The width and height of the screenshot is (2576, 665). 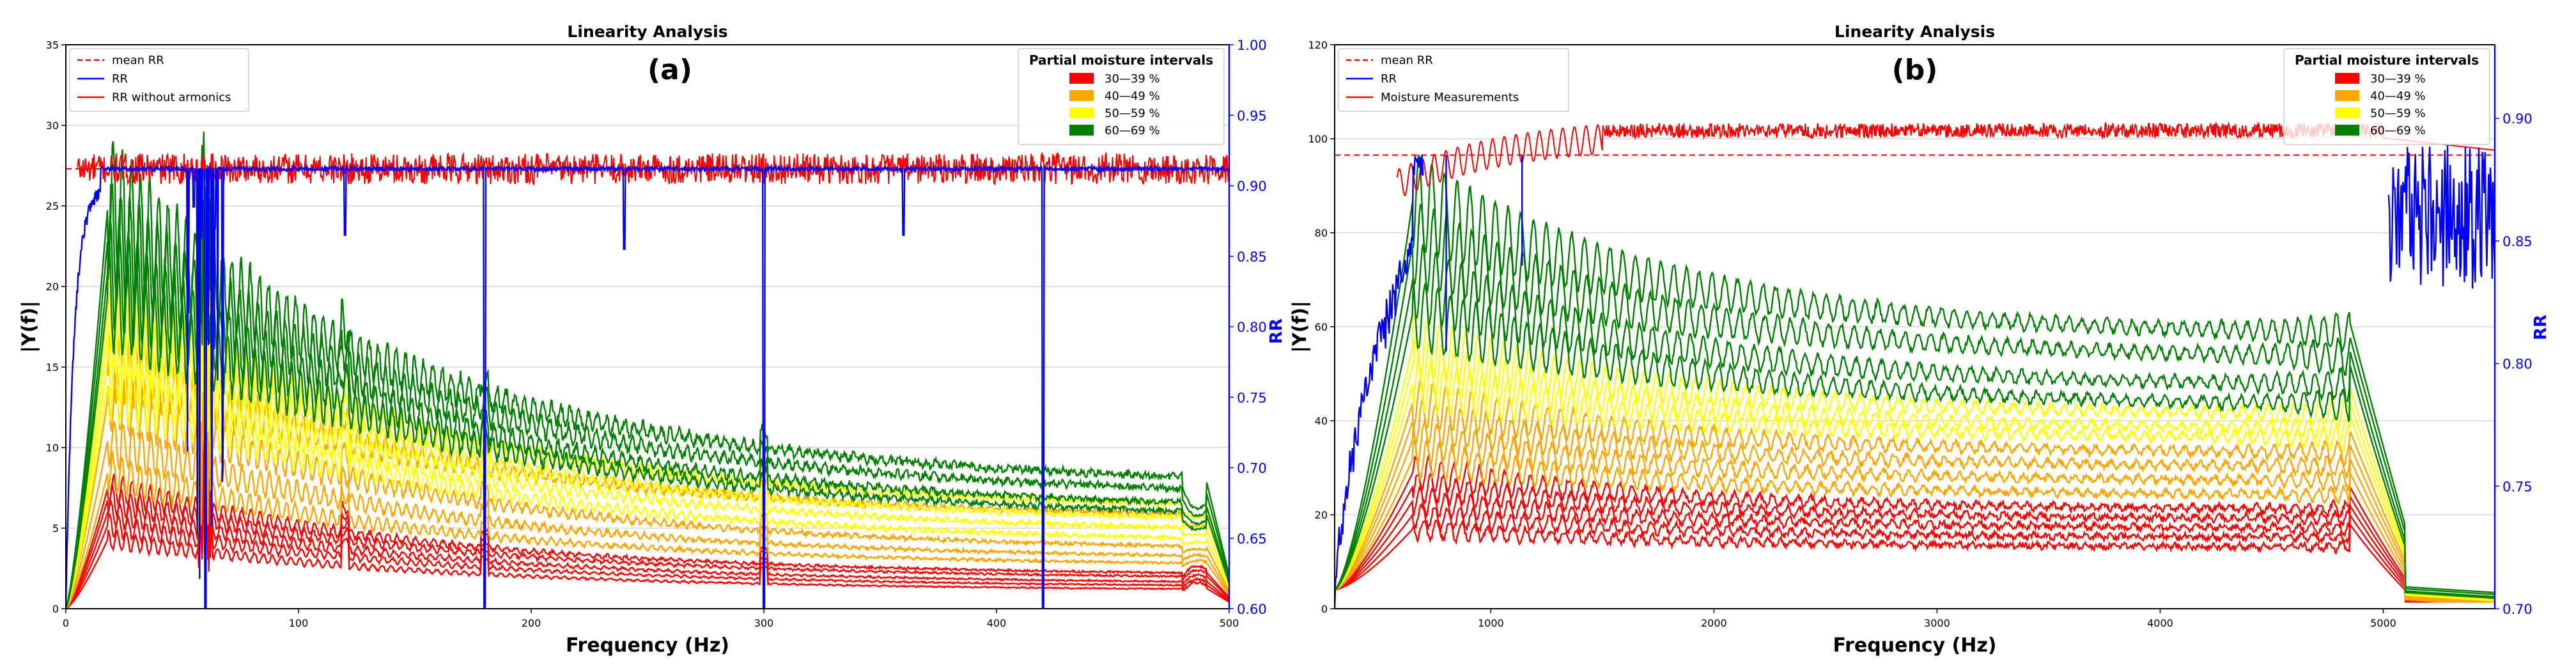 I want to click on y-tick-label: 10, so click(x=52, y=448).